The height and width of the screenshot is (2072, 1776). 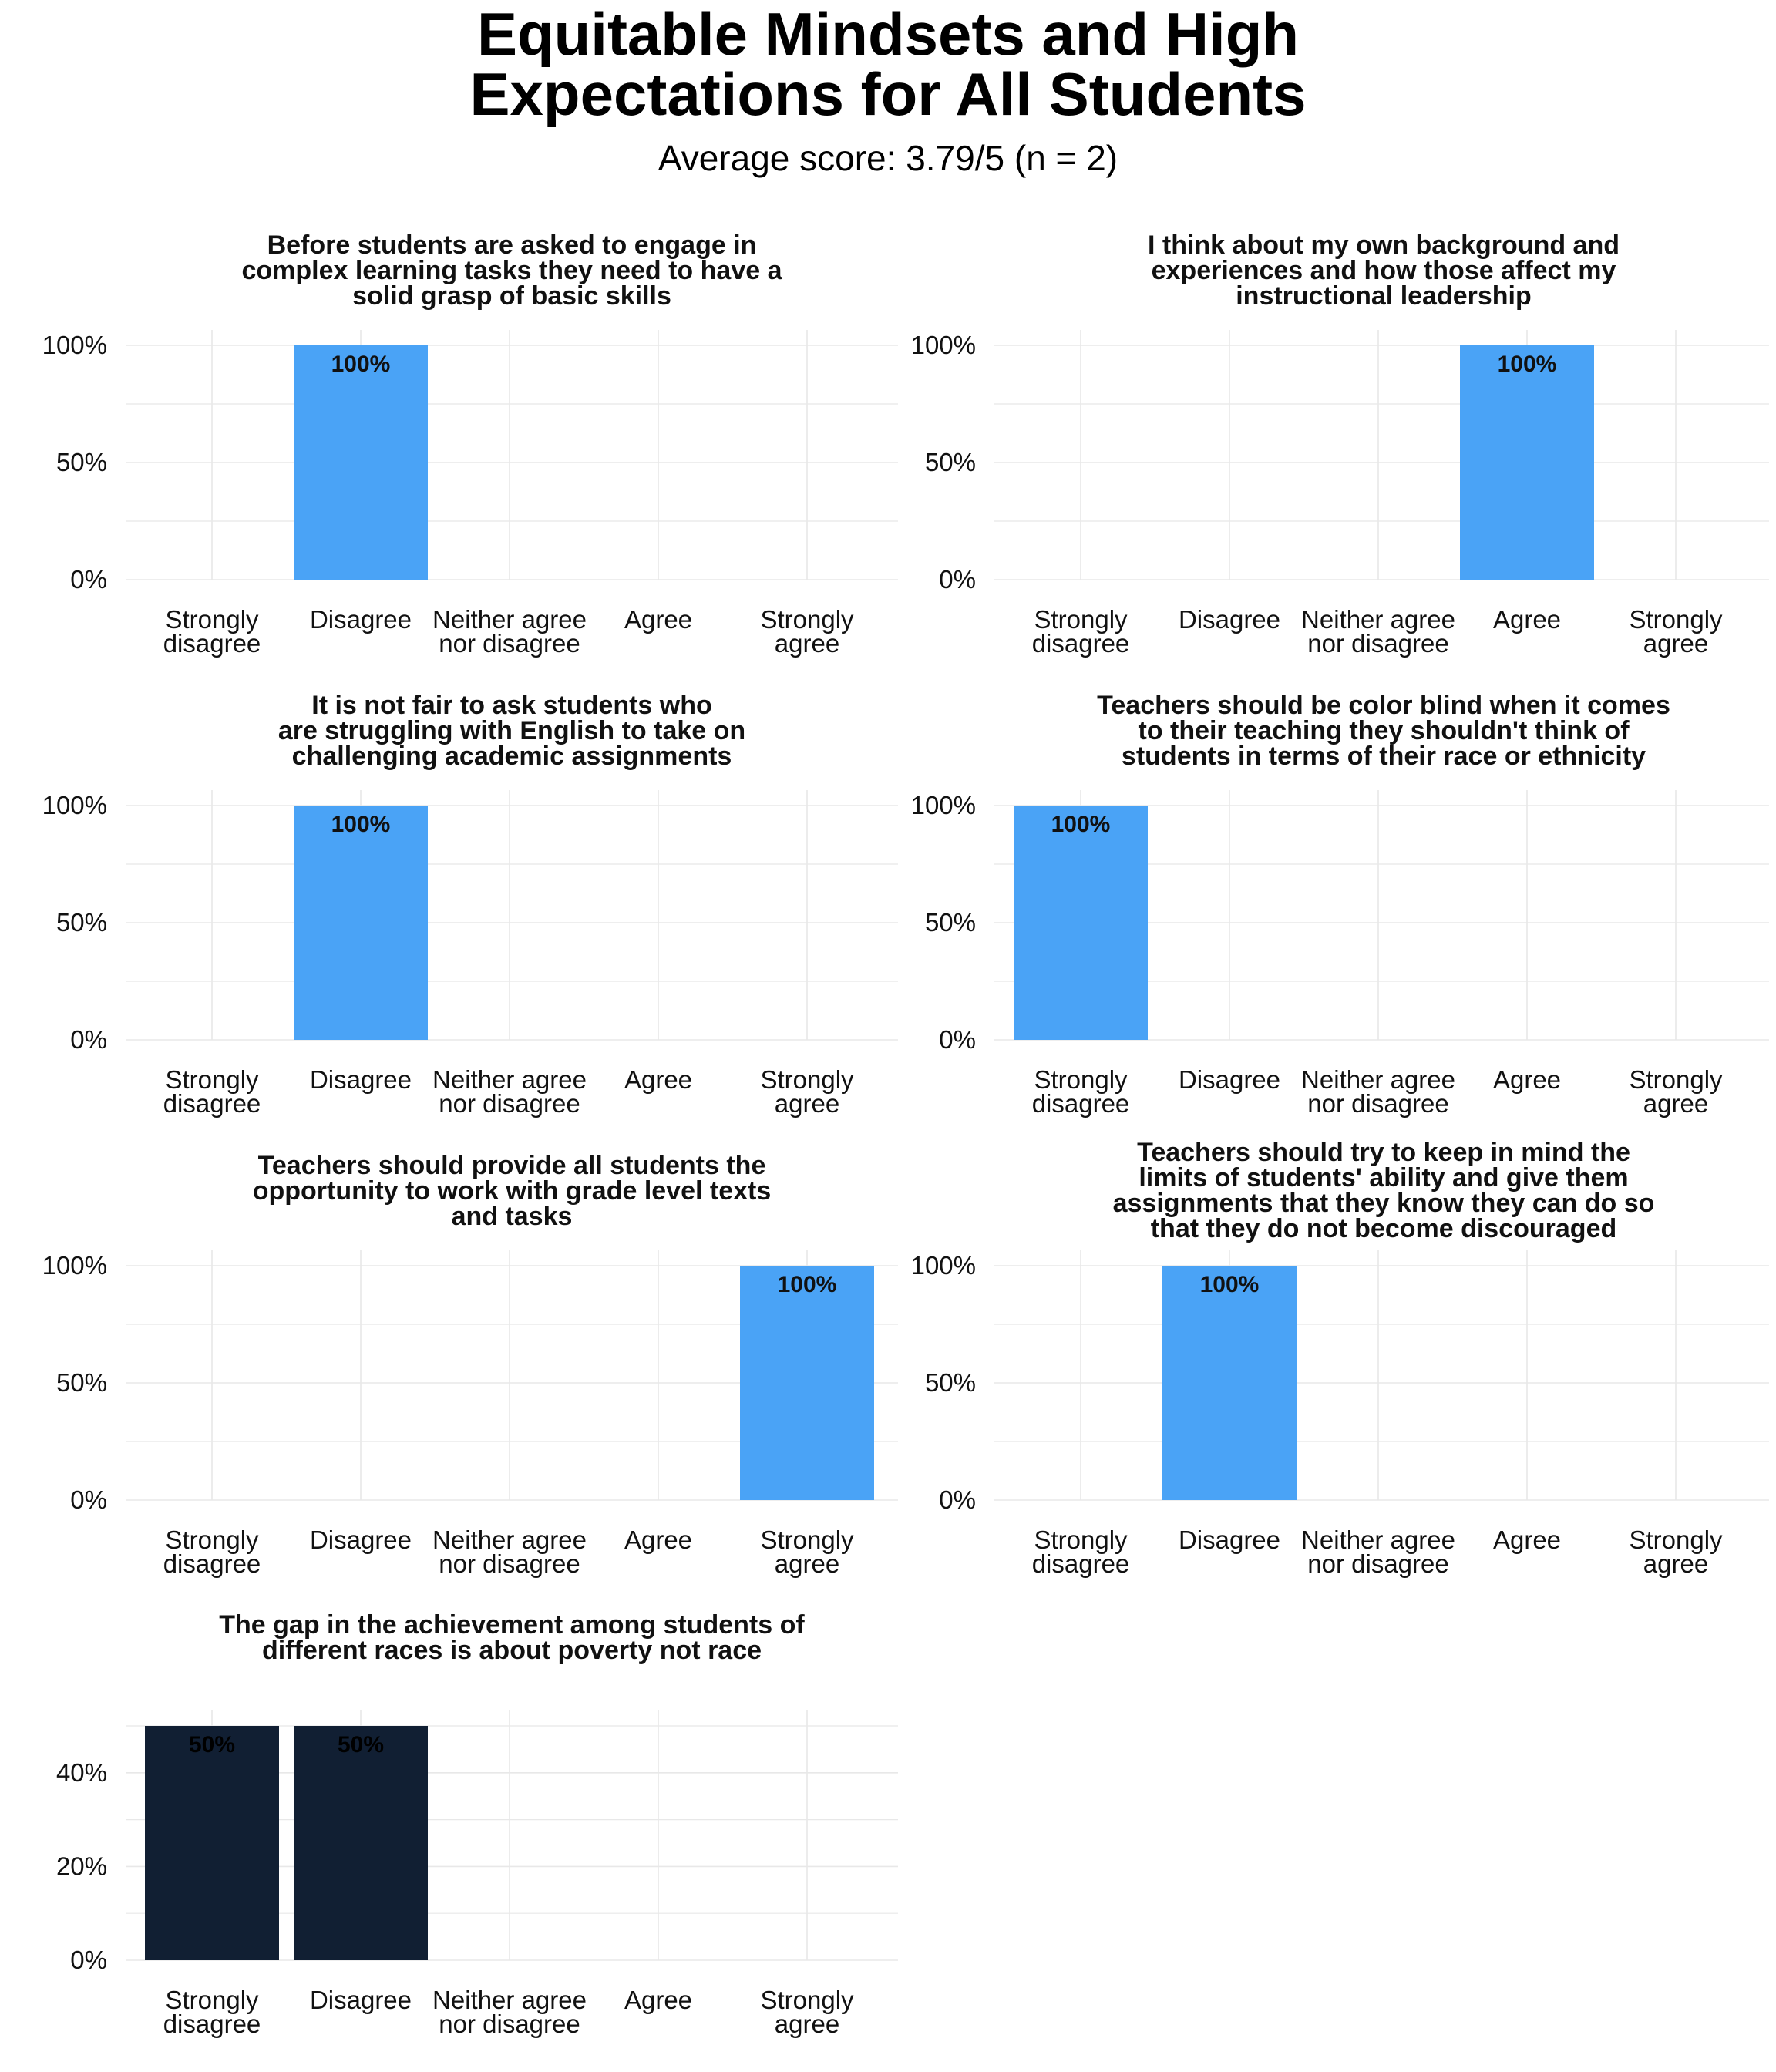 What do you see at coordinates (89, 1500) in the screenshot?
I see `panel-5-y-tick-label: 0%` at bounding box center [89, 1500].